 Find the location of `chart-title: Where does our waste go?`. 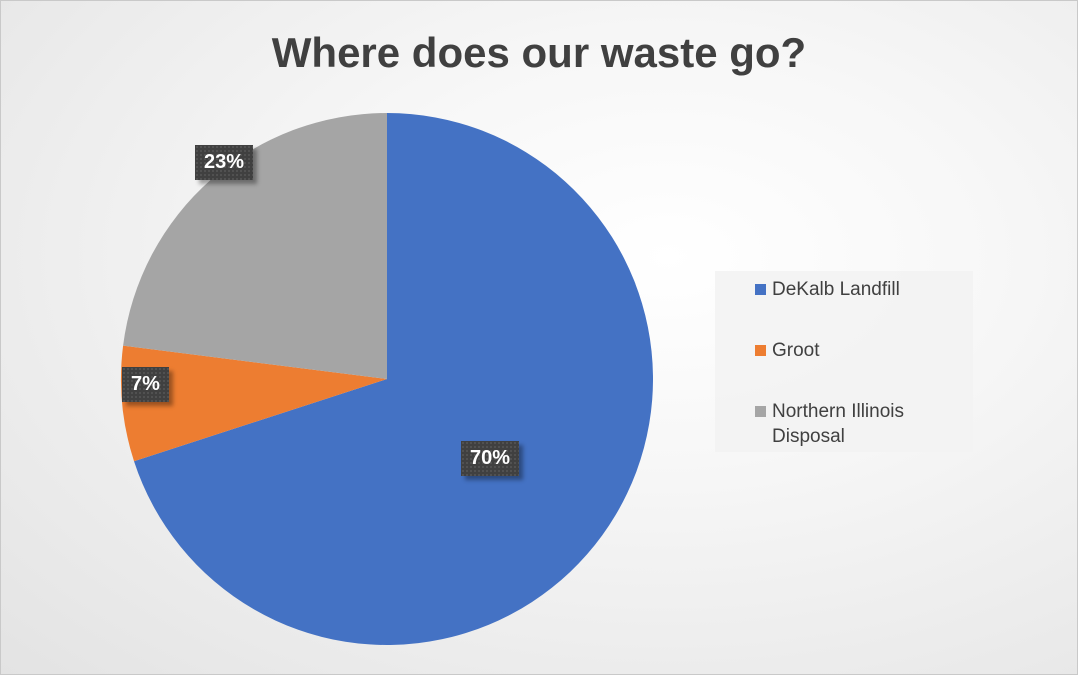

chart-title: Where does our waste go? is located at coordinates (539, 52).